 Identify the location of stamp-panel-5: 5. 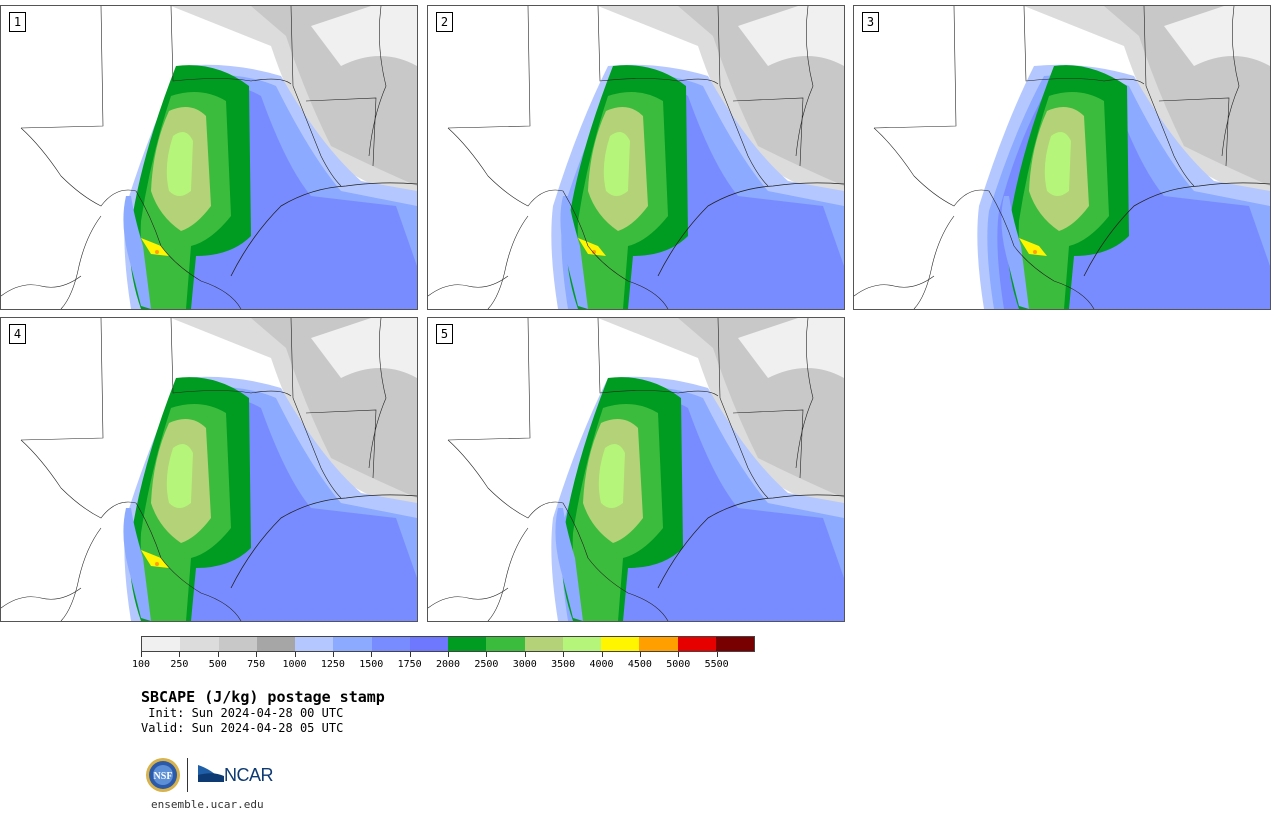
(636, 469).